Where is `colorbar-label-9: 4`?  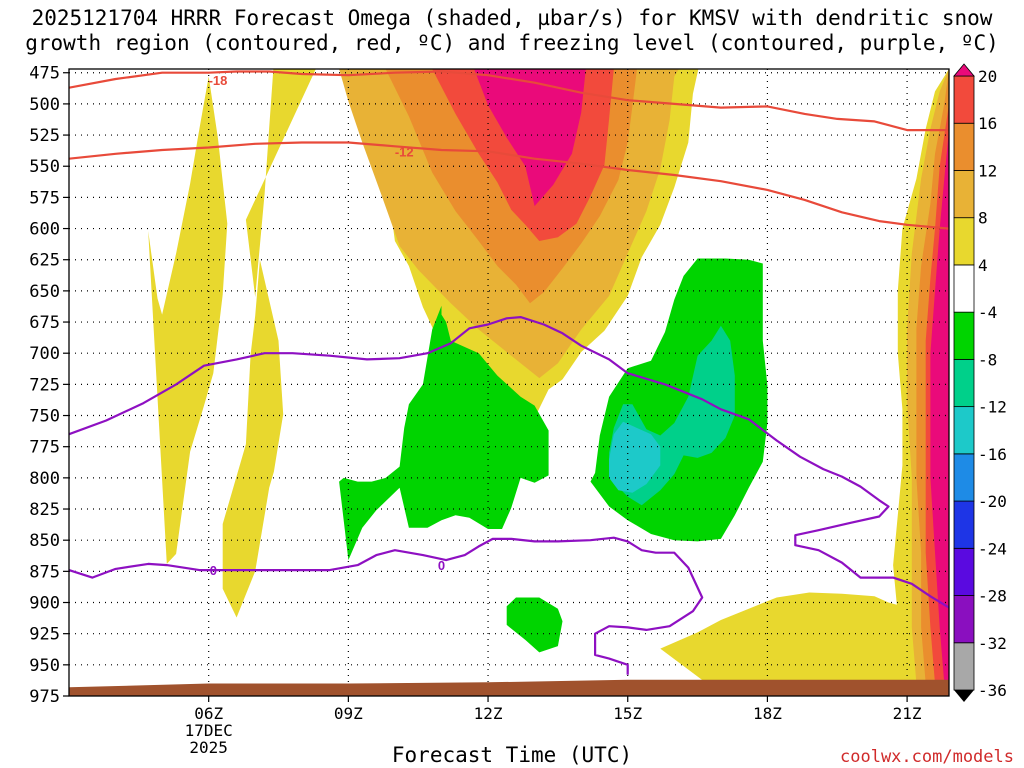
colorbar-label-9: 4 is located at coordinates (983, 265).